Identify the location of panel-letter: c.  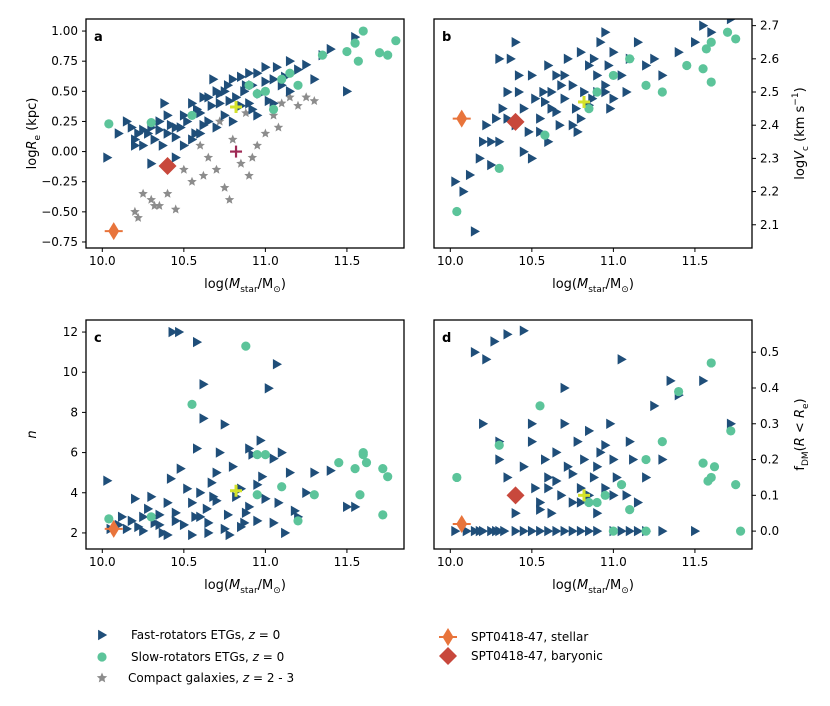
(98, 338).